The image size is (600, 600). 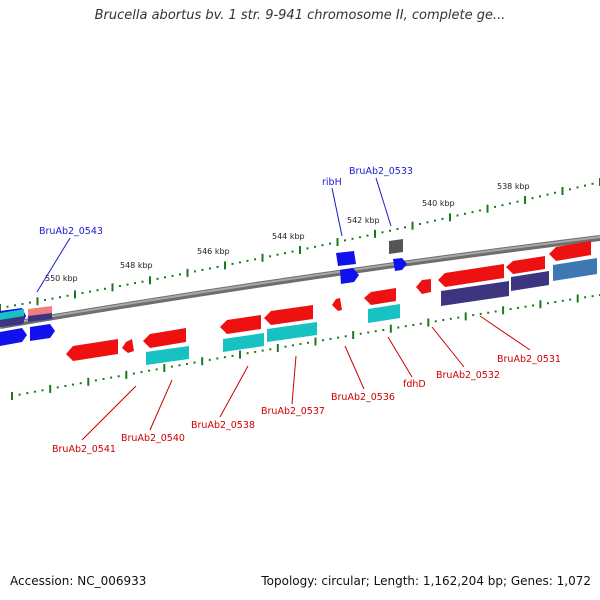 I want to click on gene-label: BruAb2_0532, so click(x=468, y=375).